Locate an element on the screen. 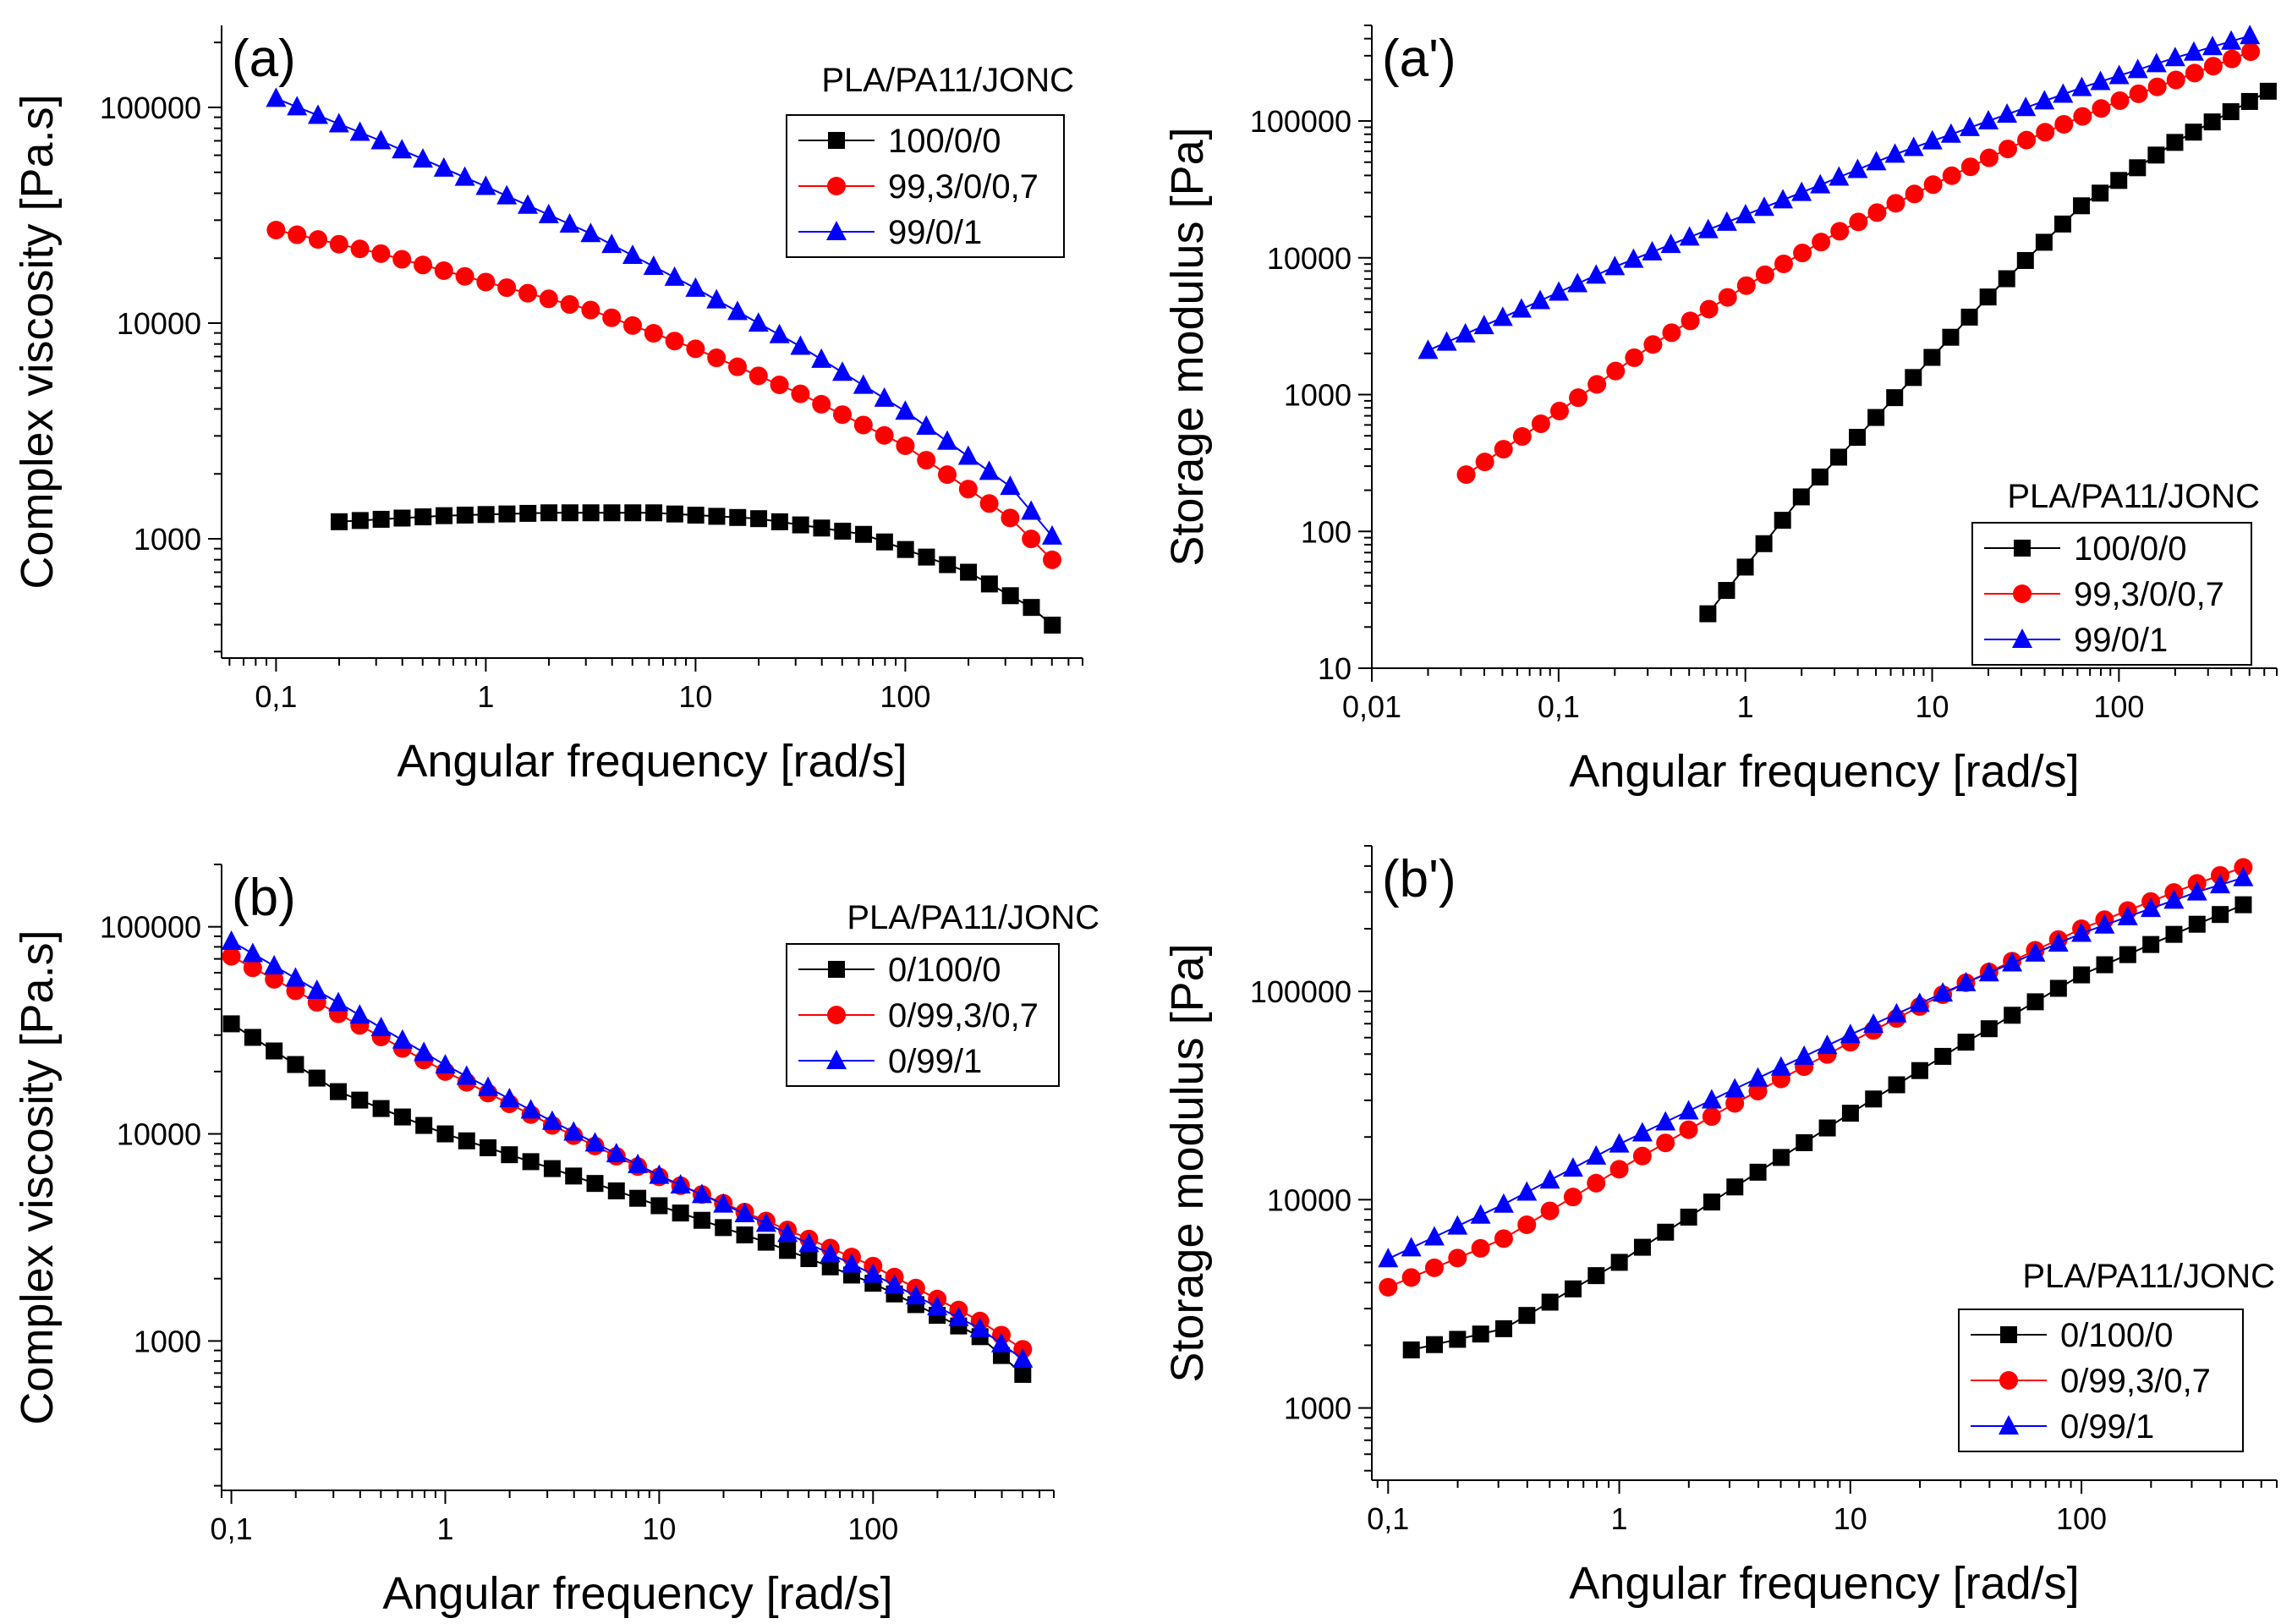 Image resolution: width=2292 pixels, height=1624 pixels. legend-label: 100/0/0 is located at coordinates (2130, 549).